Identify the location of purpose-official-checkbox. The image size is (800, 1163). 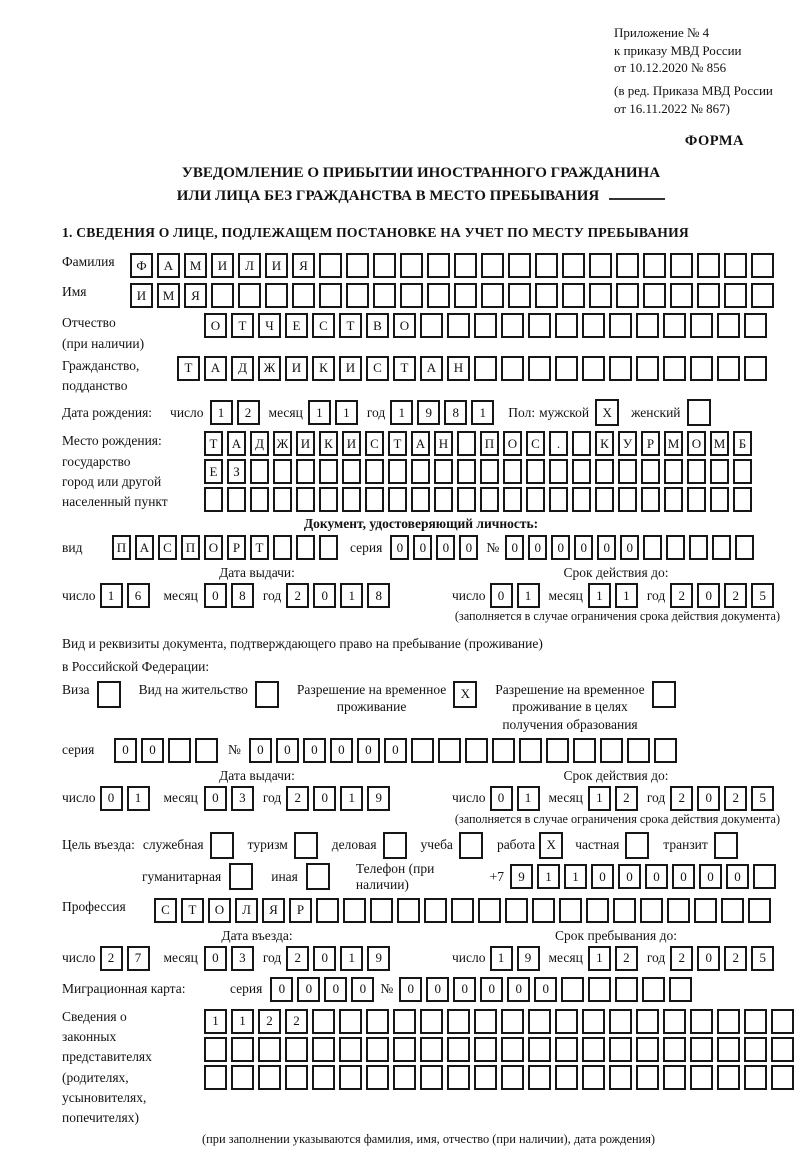
(223, 845).